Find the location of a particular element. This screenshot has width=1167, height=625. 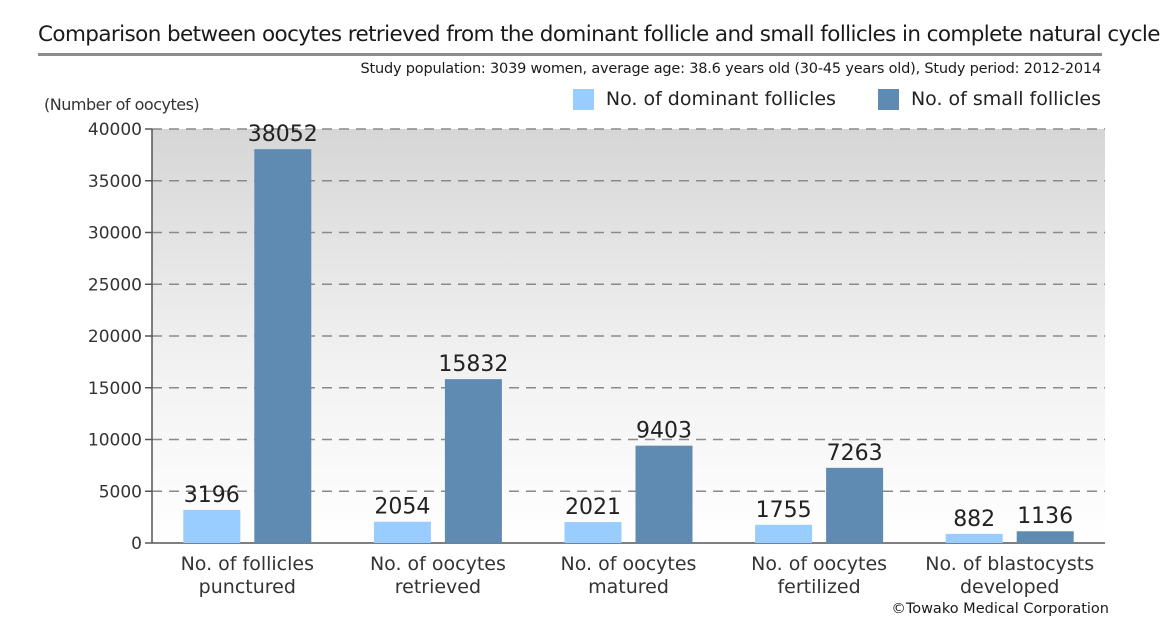

y-tick-label: 15000 is located at coordinates (115, 389).